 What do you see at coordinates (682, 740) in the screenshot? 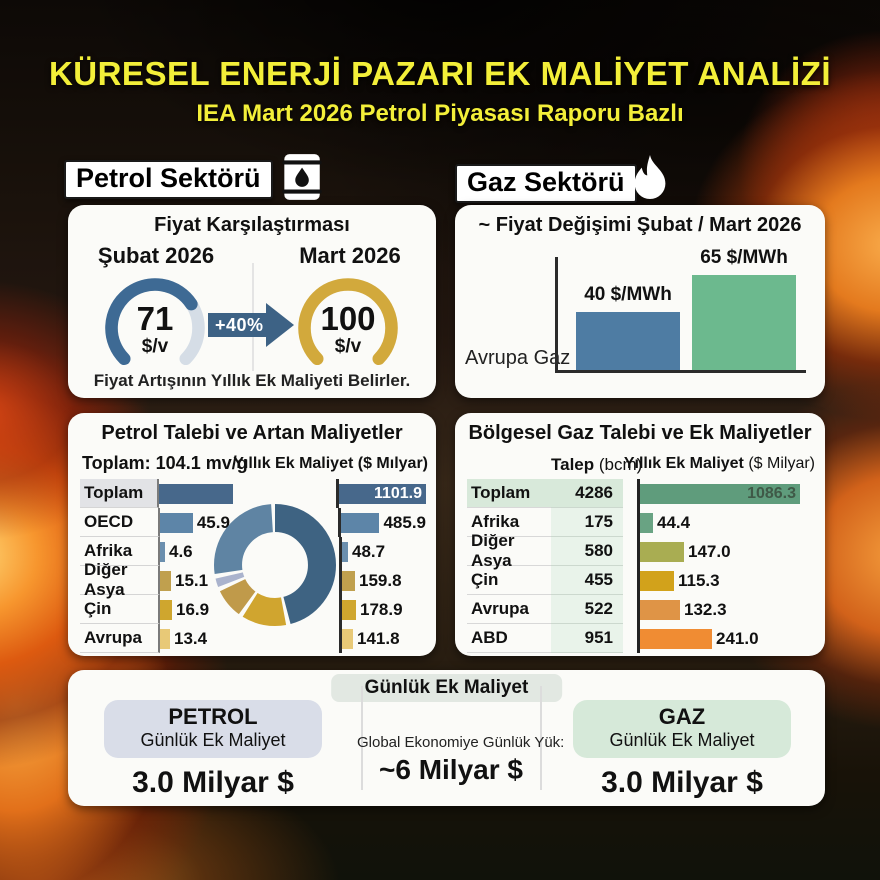
I see `gaz-daily-subtitle: Günlük Ek Maliyet` at bounding box center [682, 740].